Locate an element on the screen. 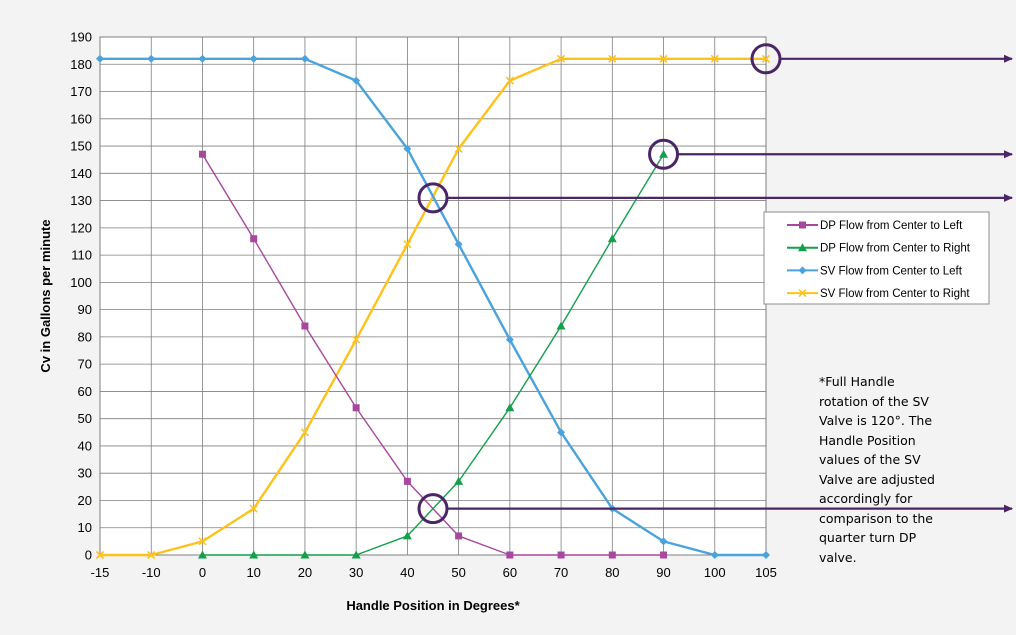 This screenshot has width=1016, height=635. footnote-line: Valve are adjusted is located at coordinates (877, 479).